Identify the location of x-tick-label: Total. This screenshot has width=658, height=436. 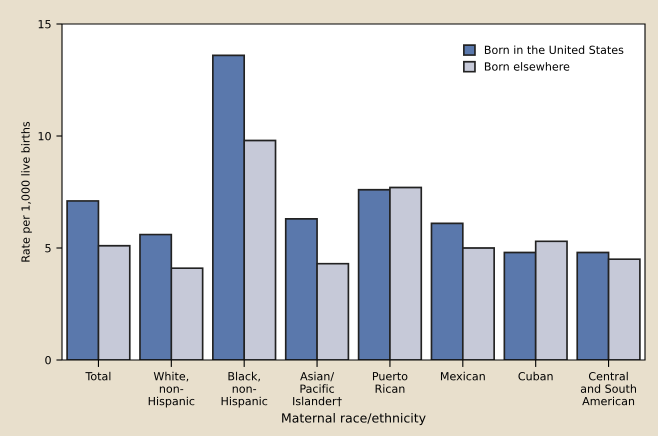
(97, 376).